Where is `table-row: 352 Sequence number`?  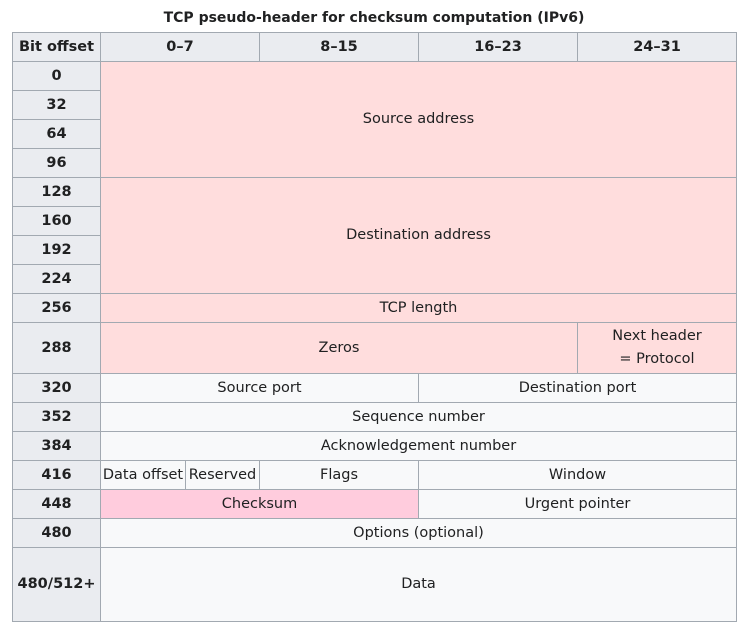 table-row: 352 Sequence number is located at coordinates (374, 417).